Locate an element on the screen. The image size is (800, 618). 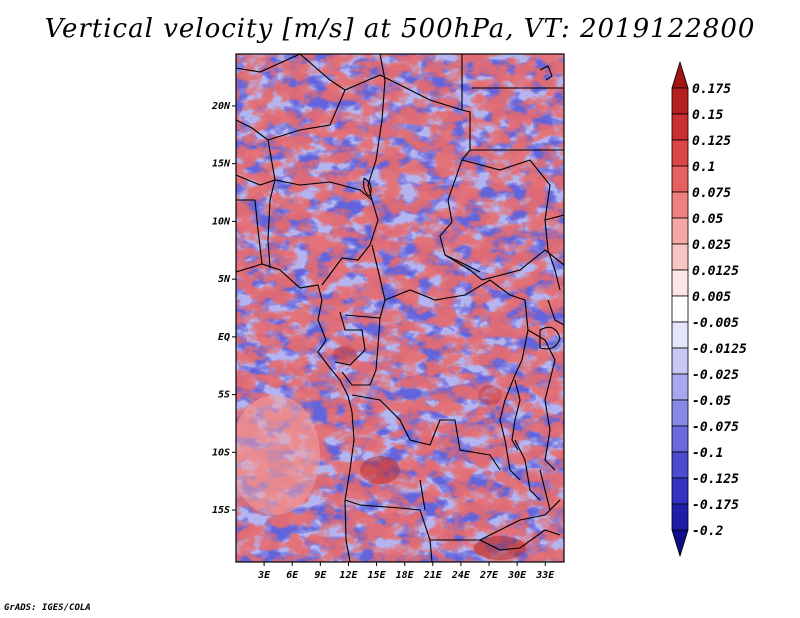
lat-tick-label: 10N is located at coordinates (221, 221).